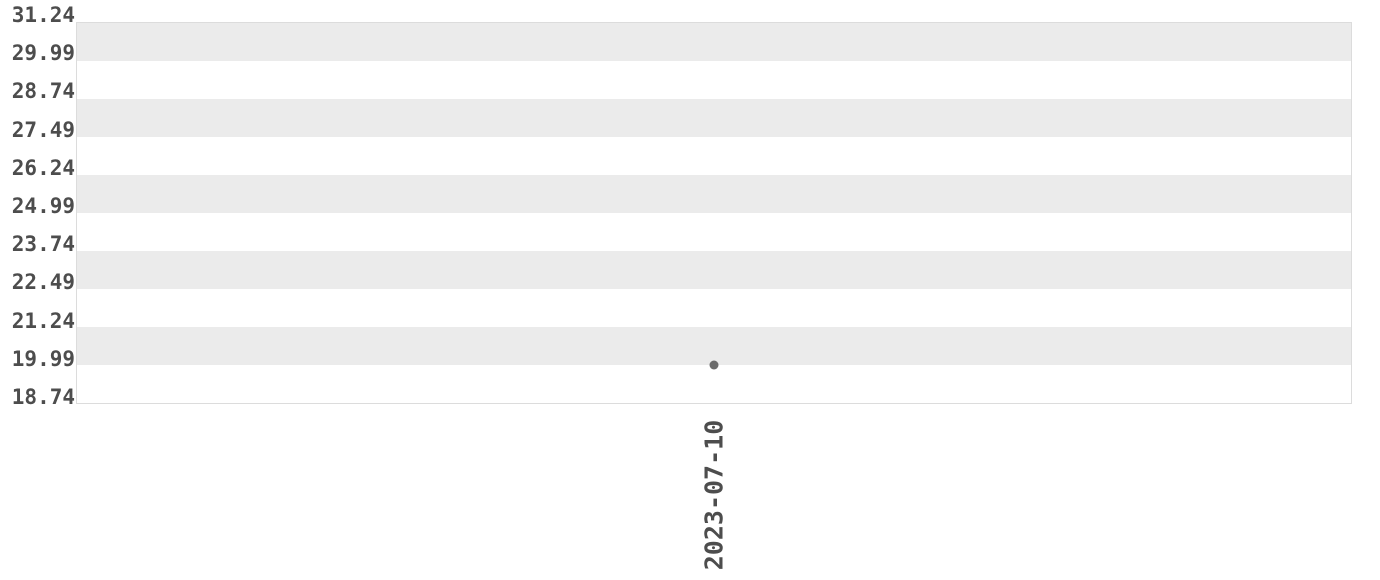  I want to click on data-point-marker, so click(714, 365).